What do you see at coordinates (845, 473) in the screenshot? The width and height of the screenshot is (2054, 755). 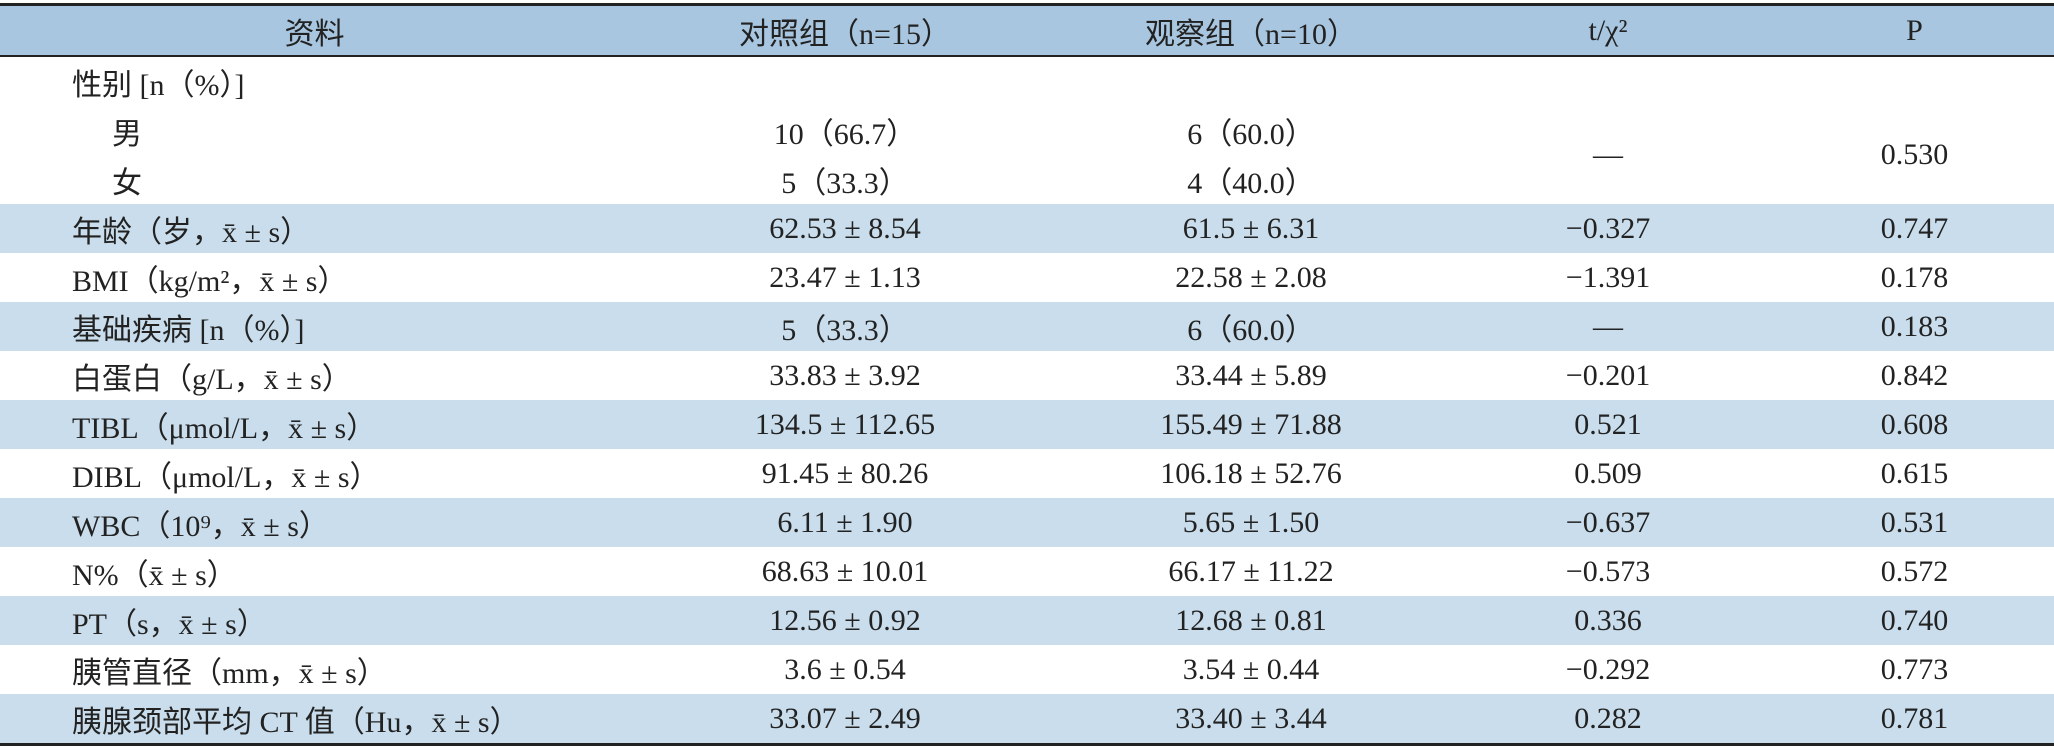 I see `value-cell: 91.45 ± 80.26` at bounding box center [845, 473].